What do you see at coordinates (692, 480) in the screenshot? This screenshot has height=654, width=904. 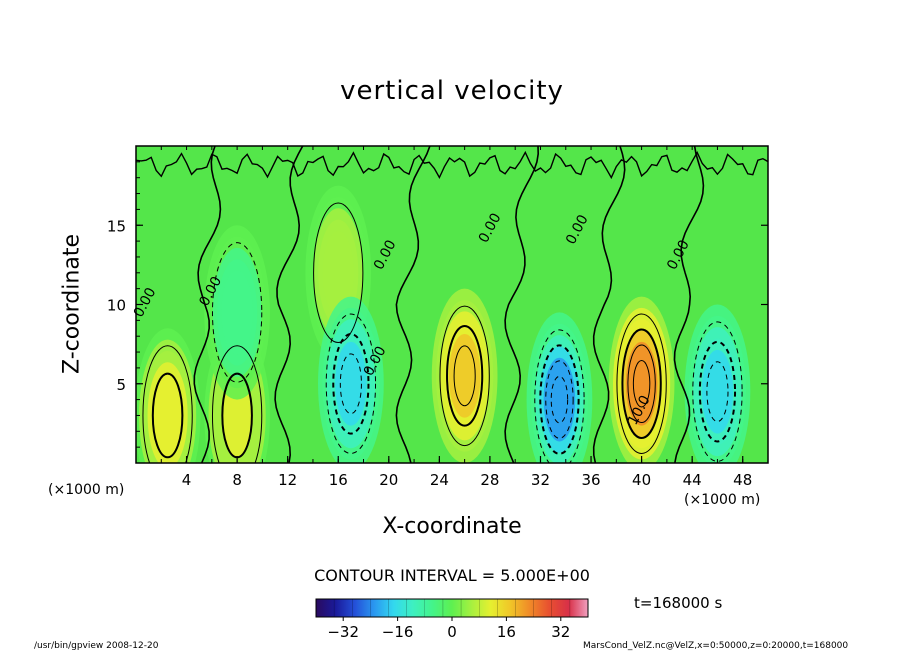 I see `x-tick-label: 44` at bounding box center [692, 480].